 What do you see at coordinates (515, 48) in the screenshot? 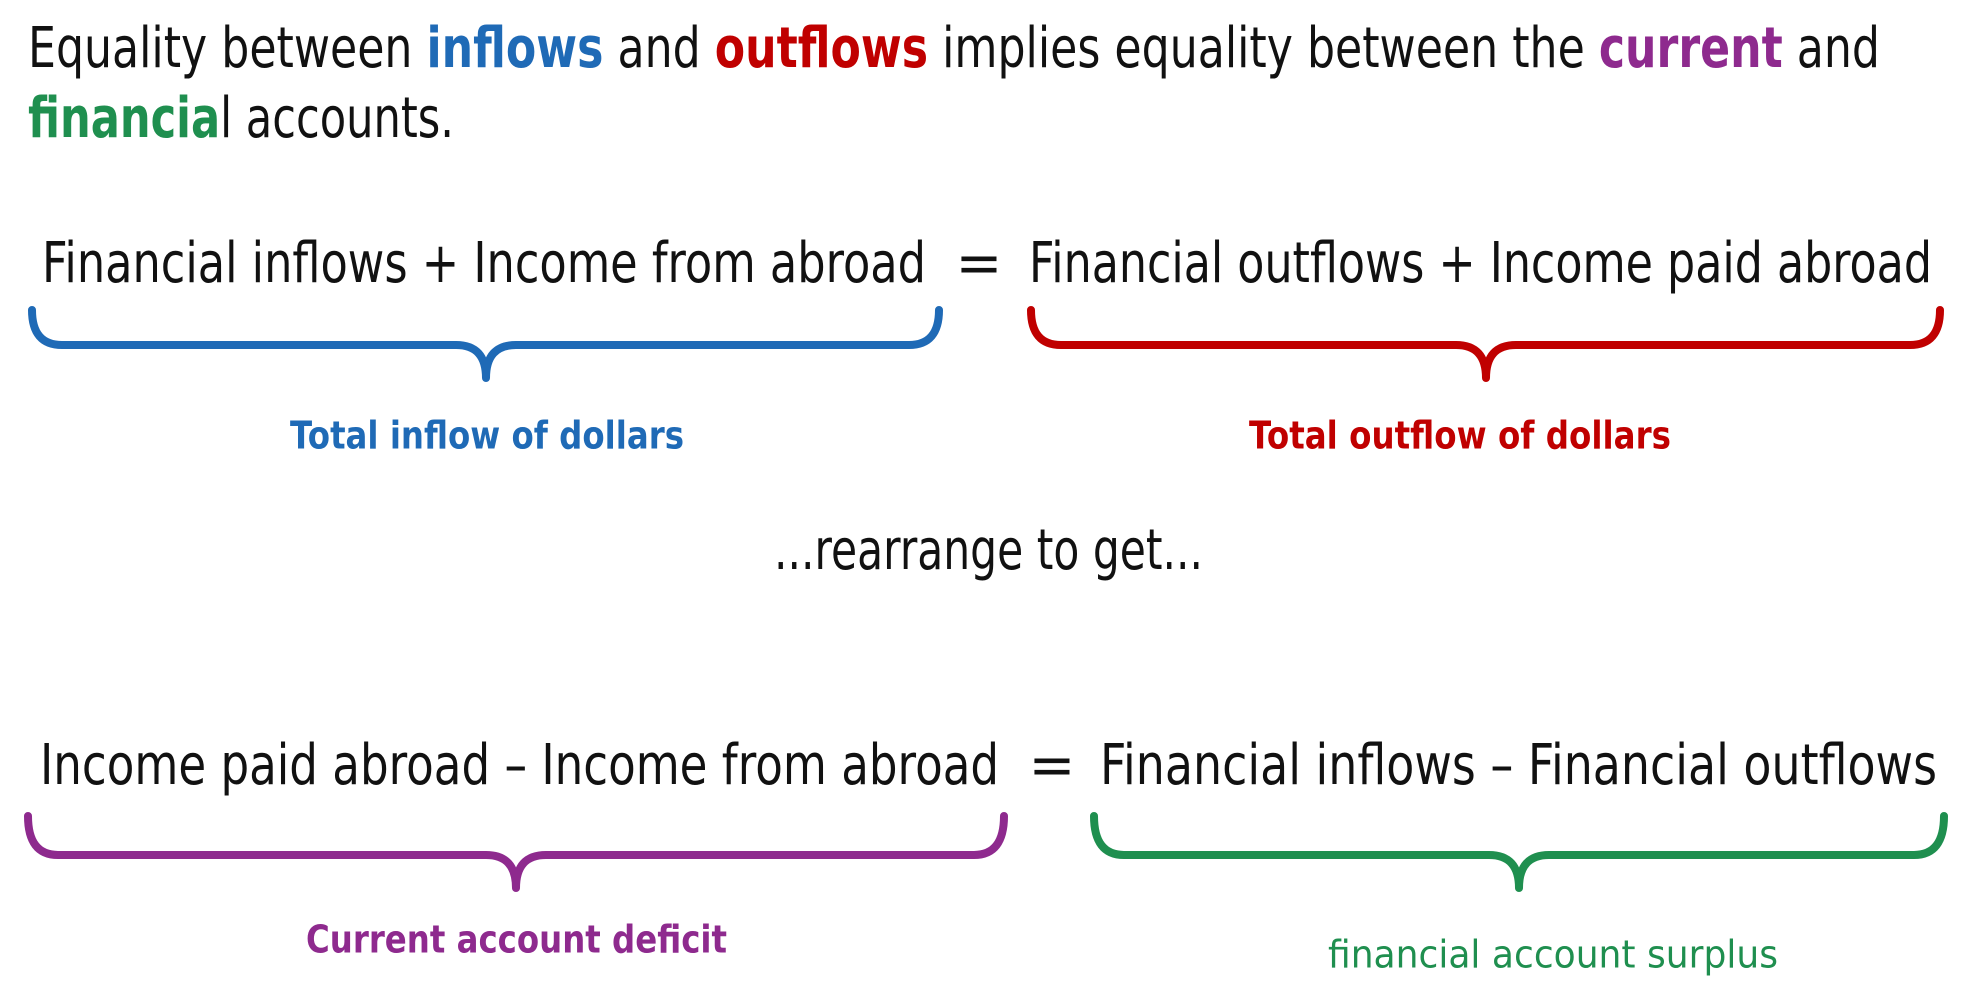
I see `intro-keyword: inflows` at bounding box center [515, 48].